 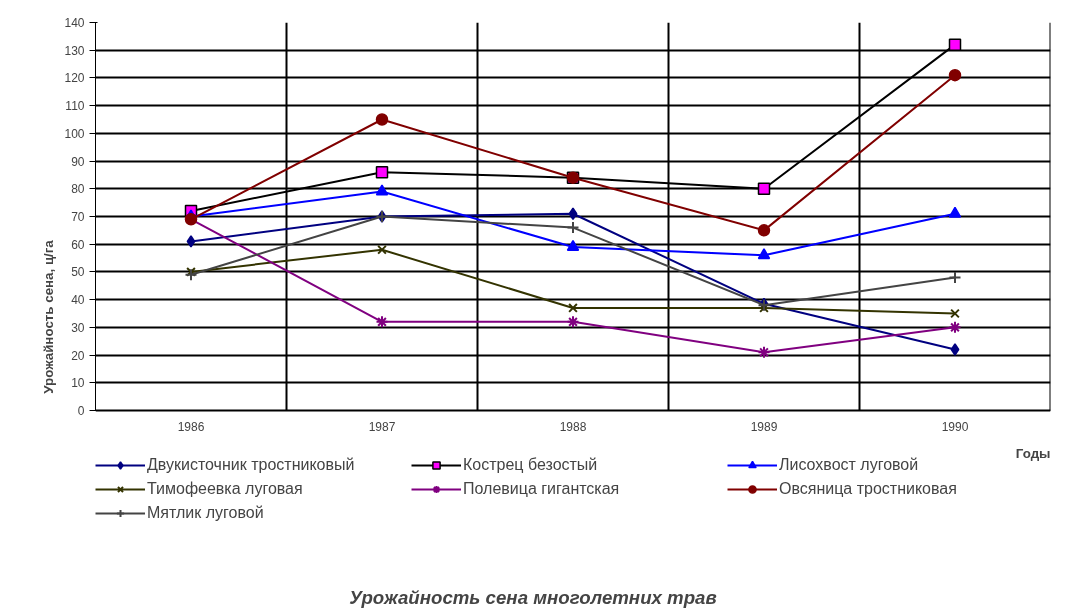 I want to click on x-tick-label: 1989, so click(x=764, y=426).